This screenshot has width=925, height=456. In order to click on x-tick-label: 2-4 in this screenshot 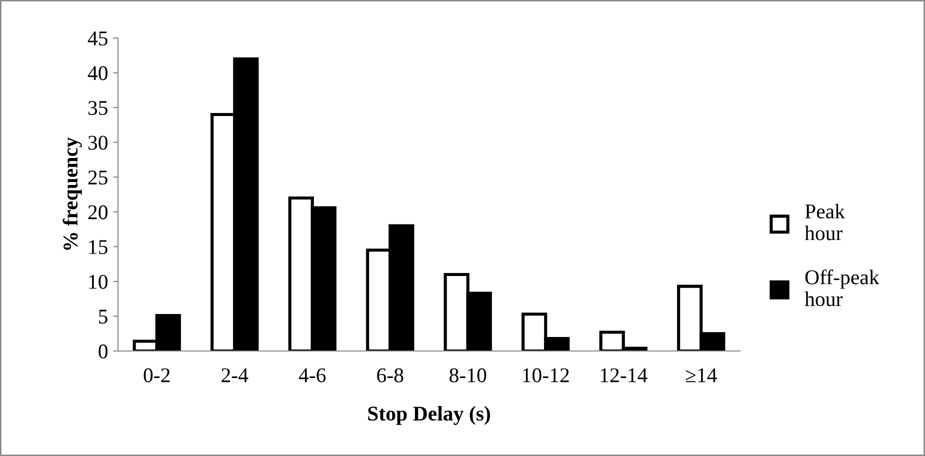, I will do `click(235, 375)`.